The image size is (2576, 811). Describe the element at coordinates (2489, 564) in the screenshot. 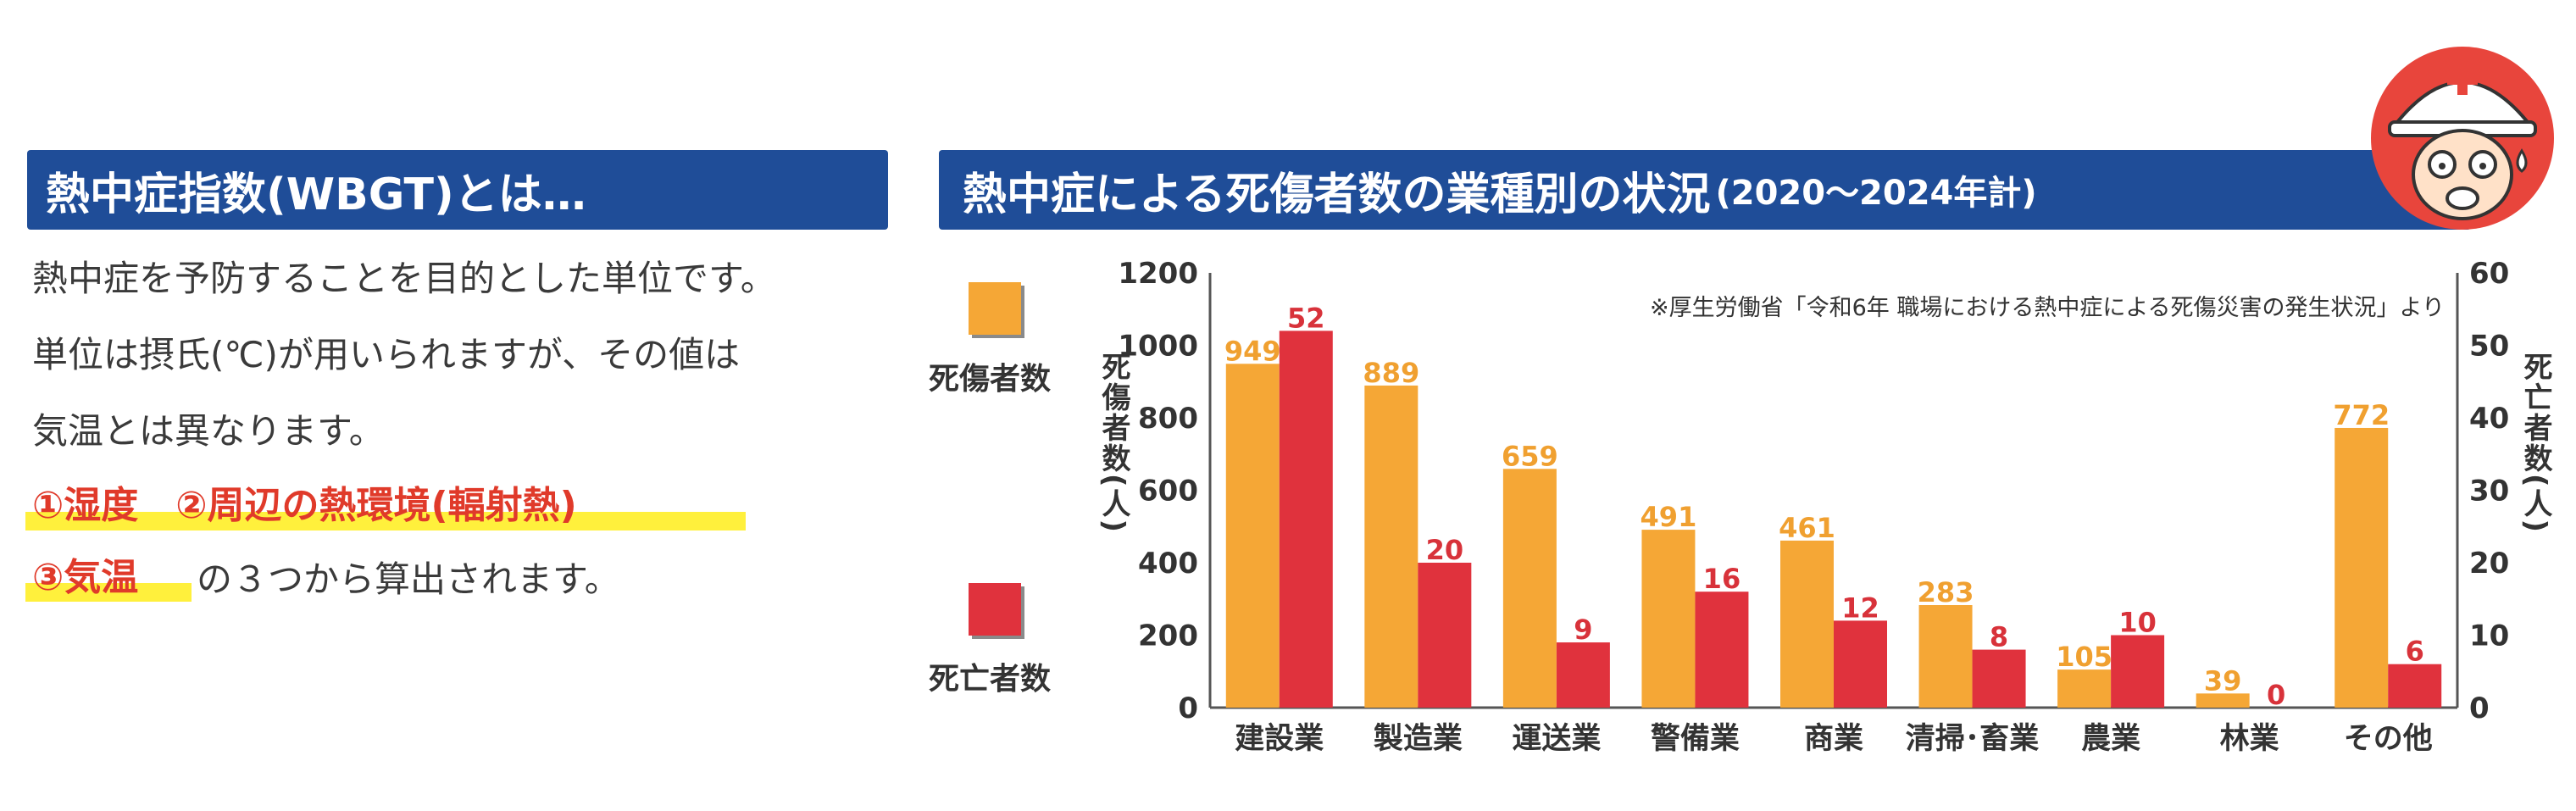

I see `y-tick-right-label: 20` at that location.